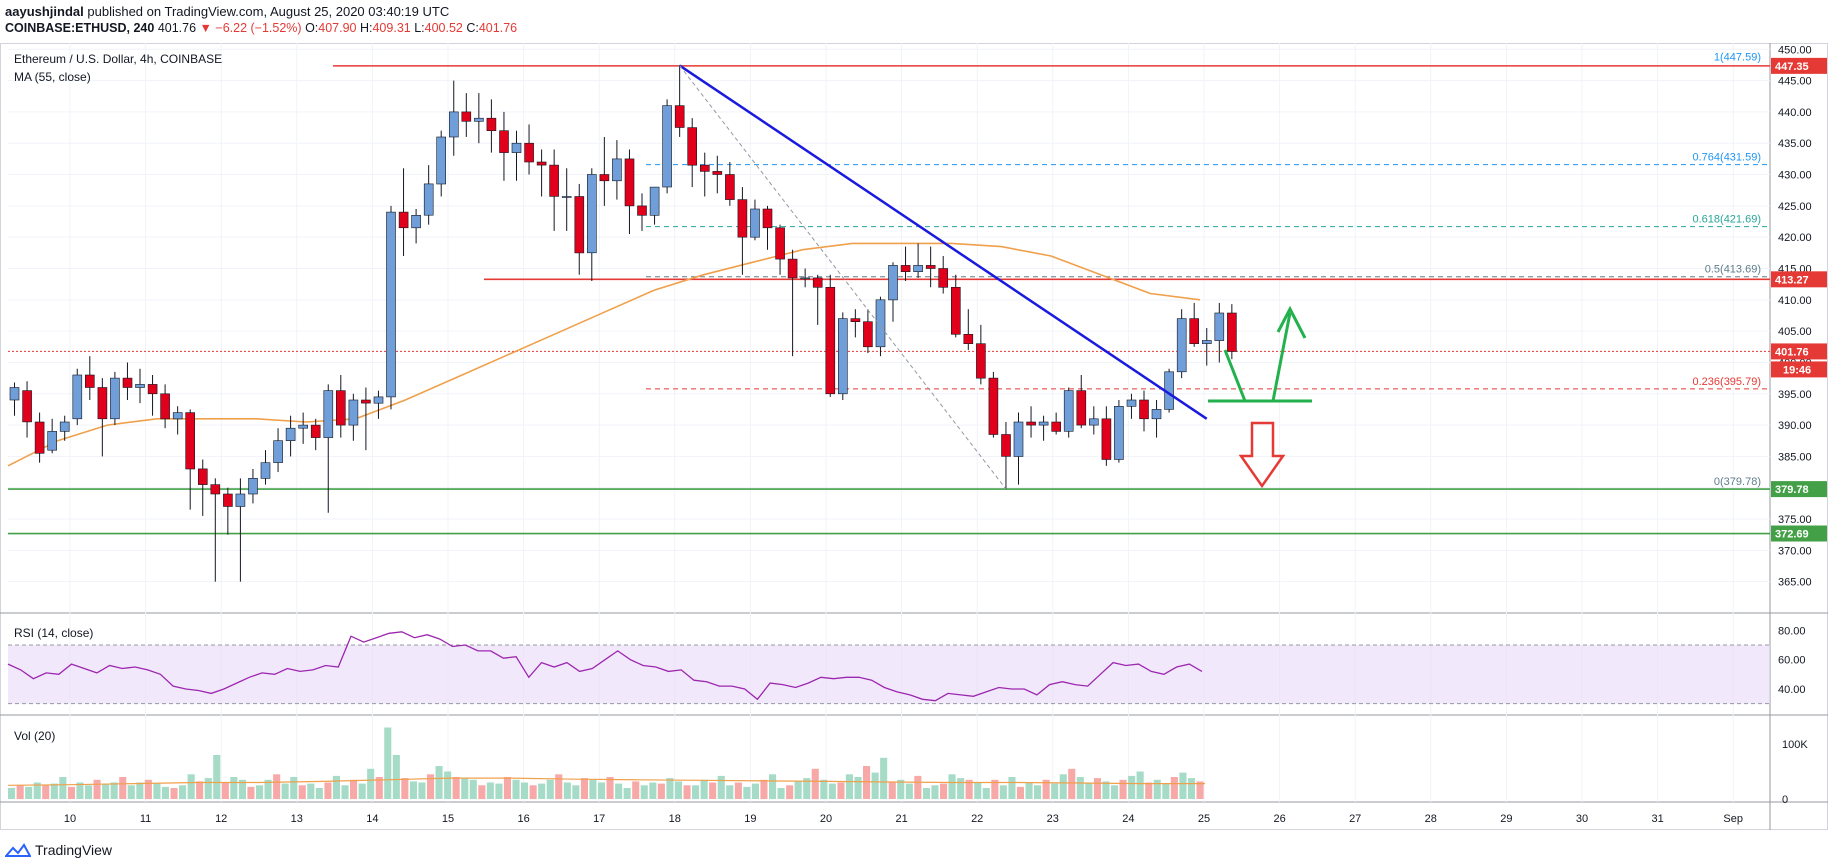 Image resolution: width=1828 pixels, height=868 pixels. I want to click on x-tick-label: 24, so click(1128, 819).